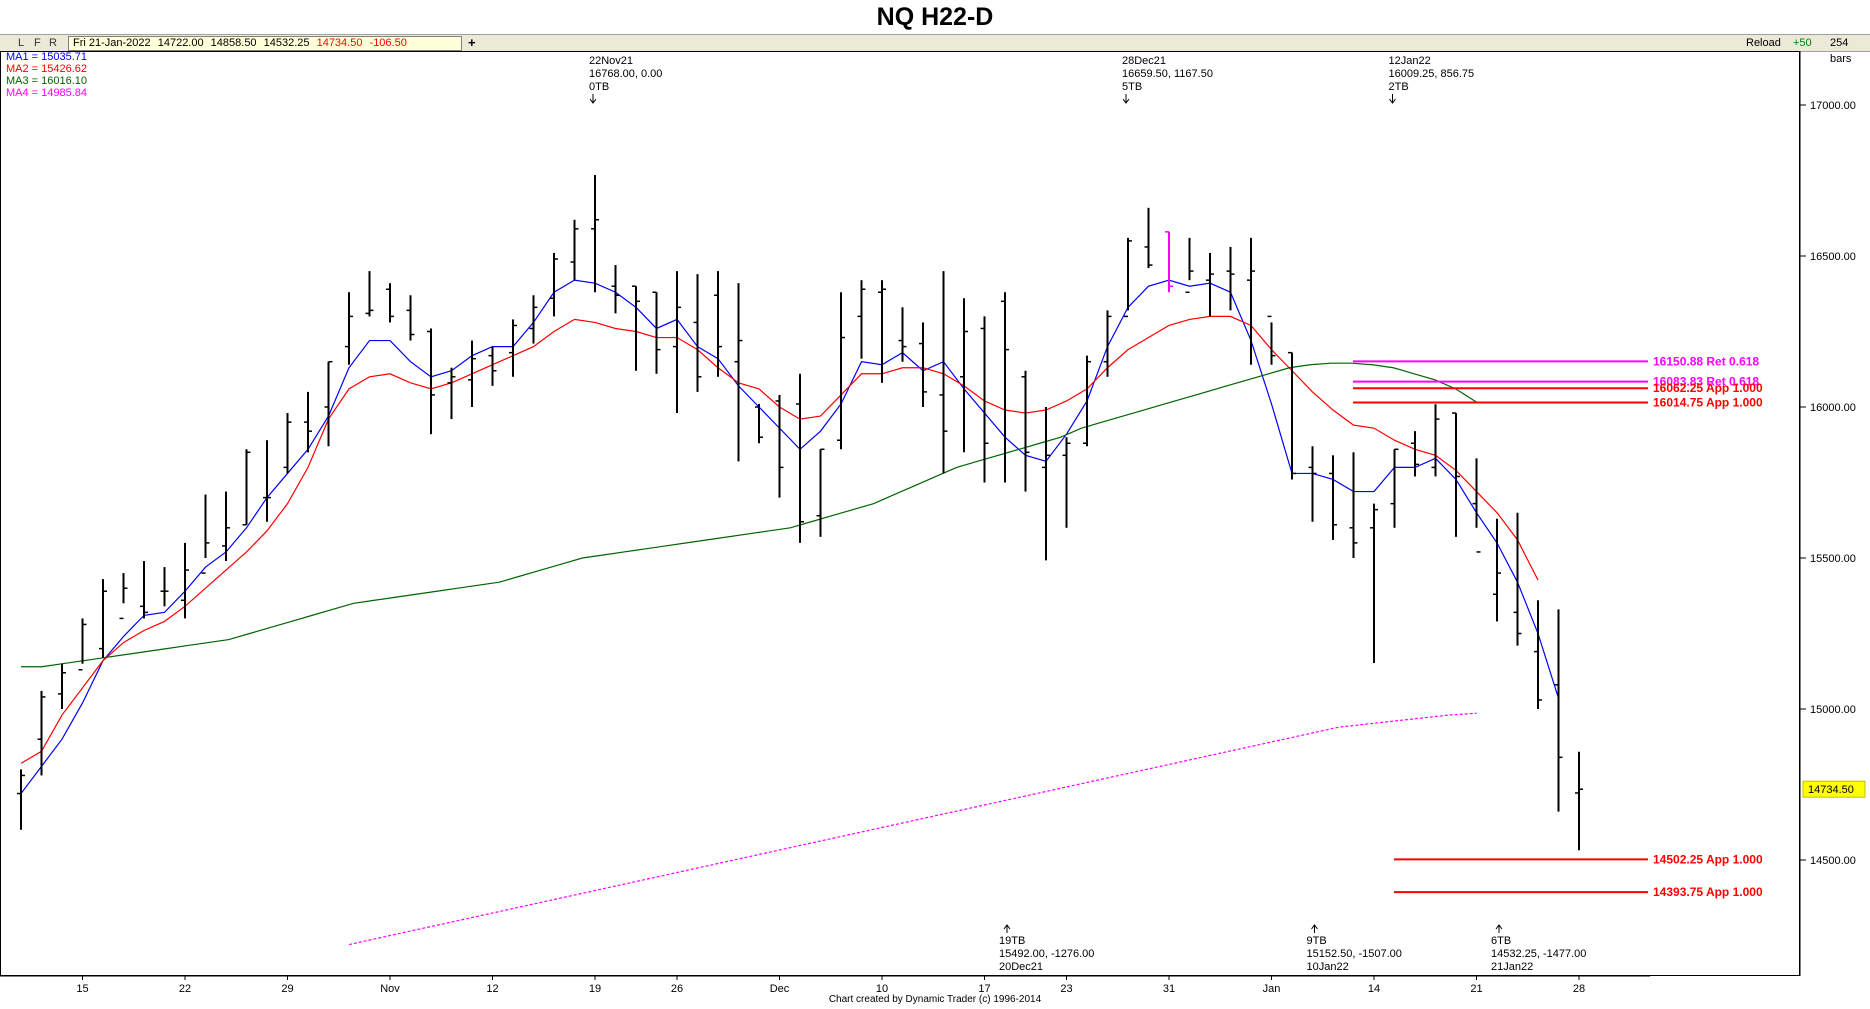 This screenshot has height=1009, width=1870. What do you see at coordinates (1399, 87) in the screenshot?
I see `pivot-label: 2TB` at bounding box center [1399, 87].